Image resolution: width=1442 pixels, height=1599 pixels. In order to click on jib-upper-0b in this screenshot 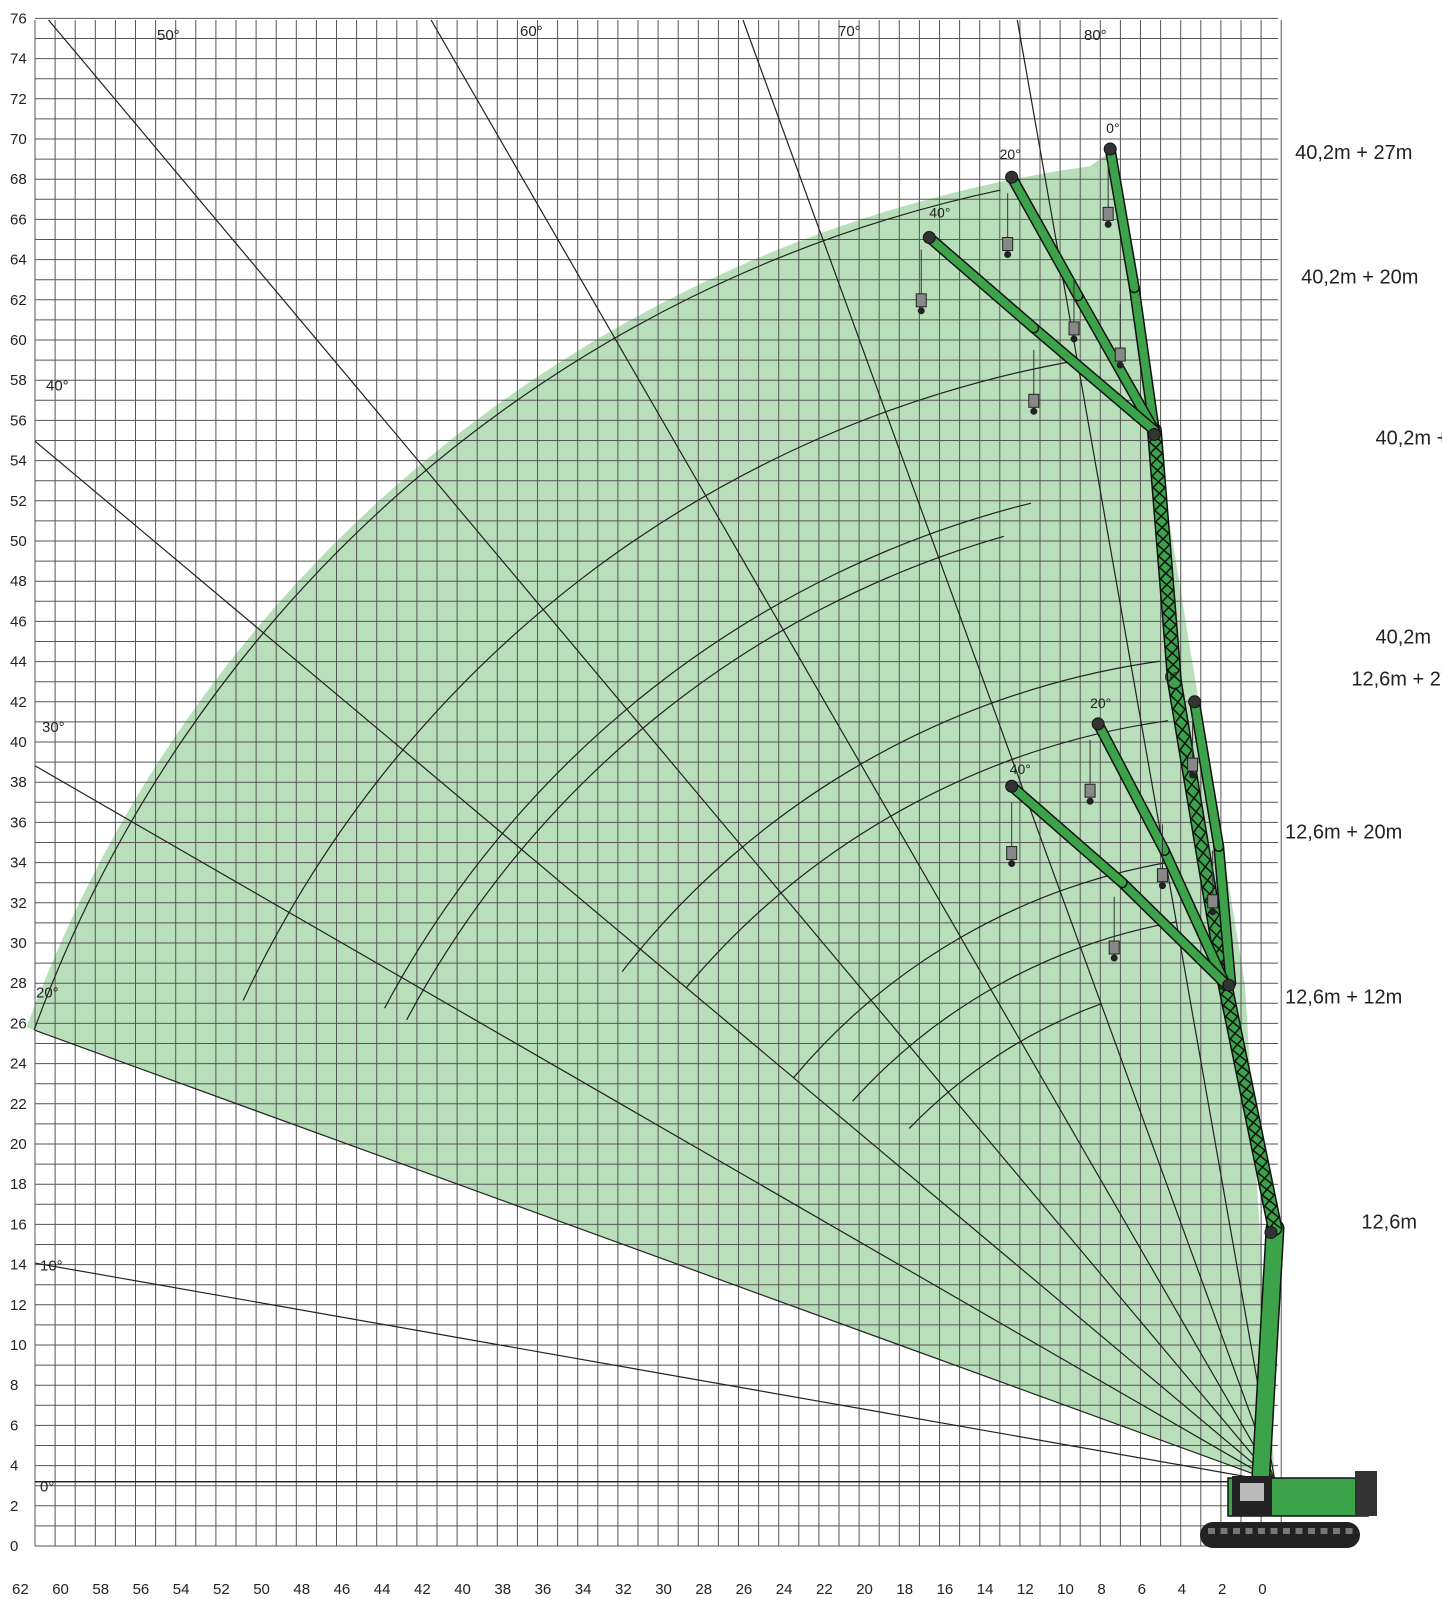, I will do `click(1122, 218)`.